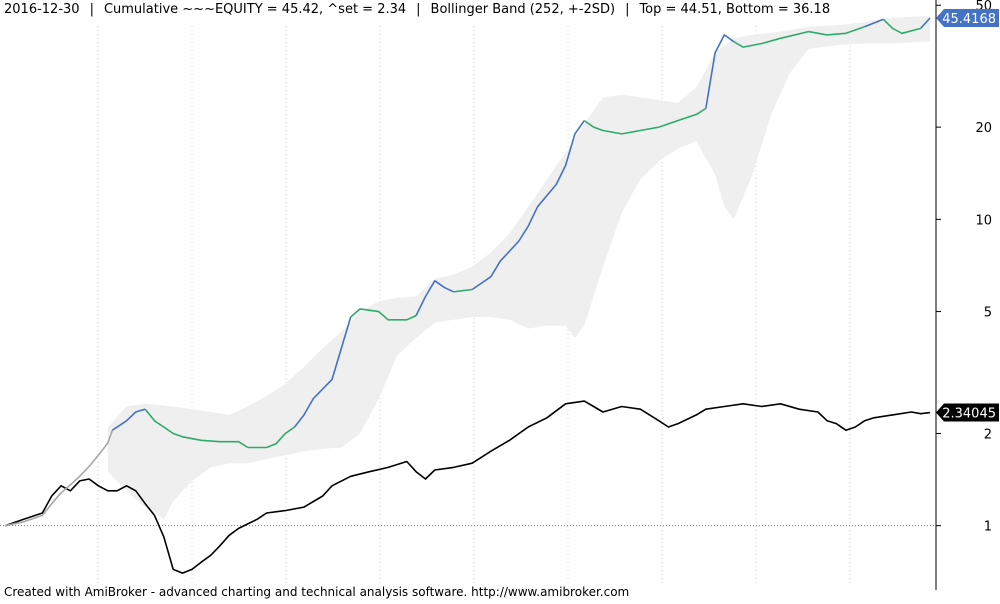  What do you see at coordinates (983, 220) in the screenshot?
I see `y-tick-label: 10` at bounding box center [983, 220].